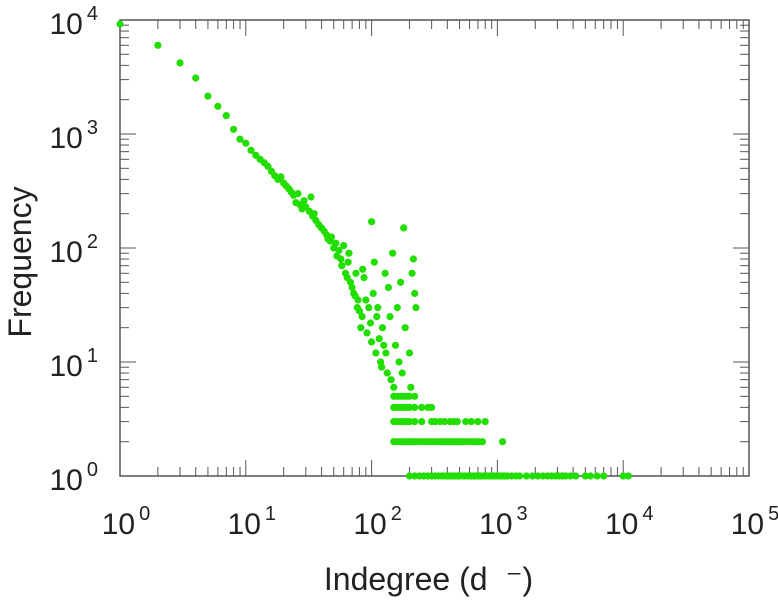 The height and width of the screenshot is (600, 778). What do you see at coordinates (428, 579) in the screenshot?
I see `x-axis-label: Indegree (d ⁻)` at bounding box center [428, 579].